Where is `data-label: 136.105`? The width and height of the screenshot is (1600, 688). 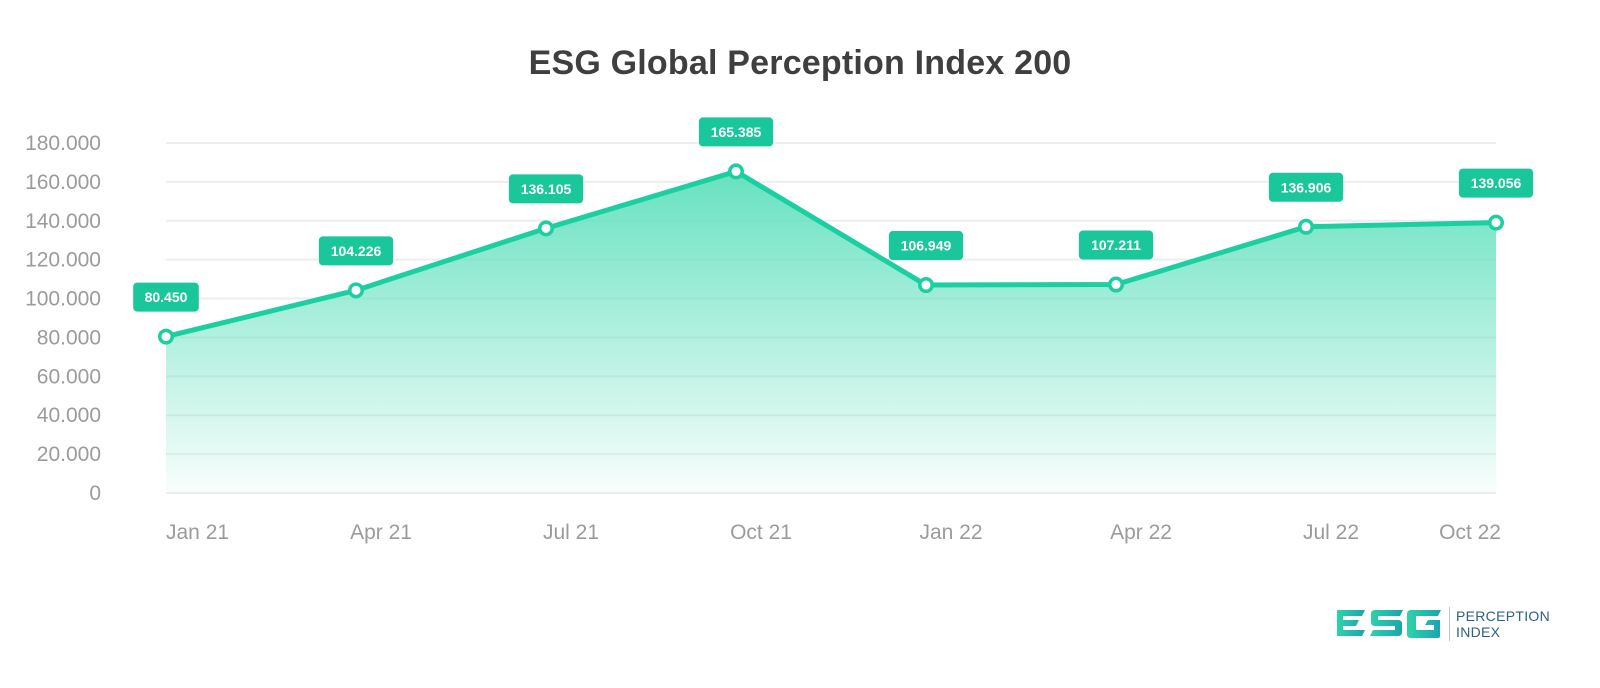 data-label: 136.105 is located at coordinates (546, 189).